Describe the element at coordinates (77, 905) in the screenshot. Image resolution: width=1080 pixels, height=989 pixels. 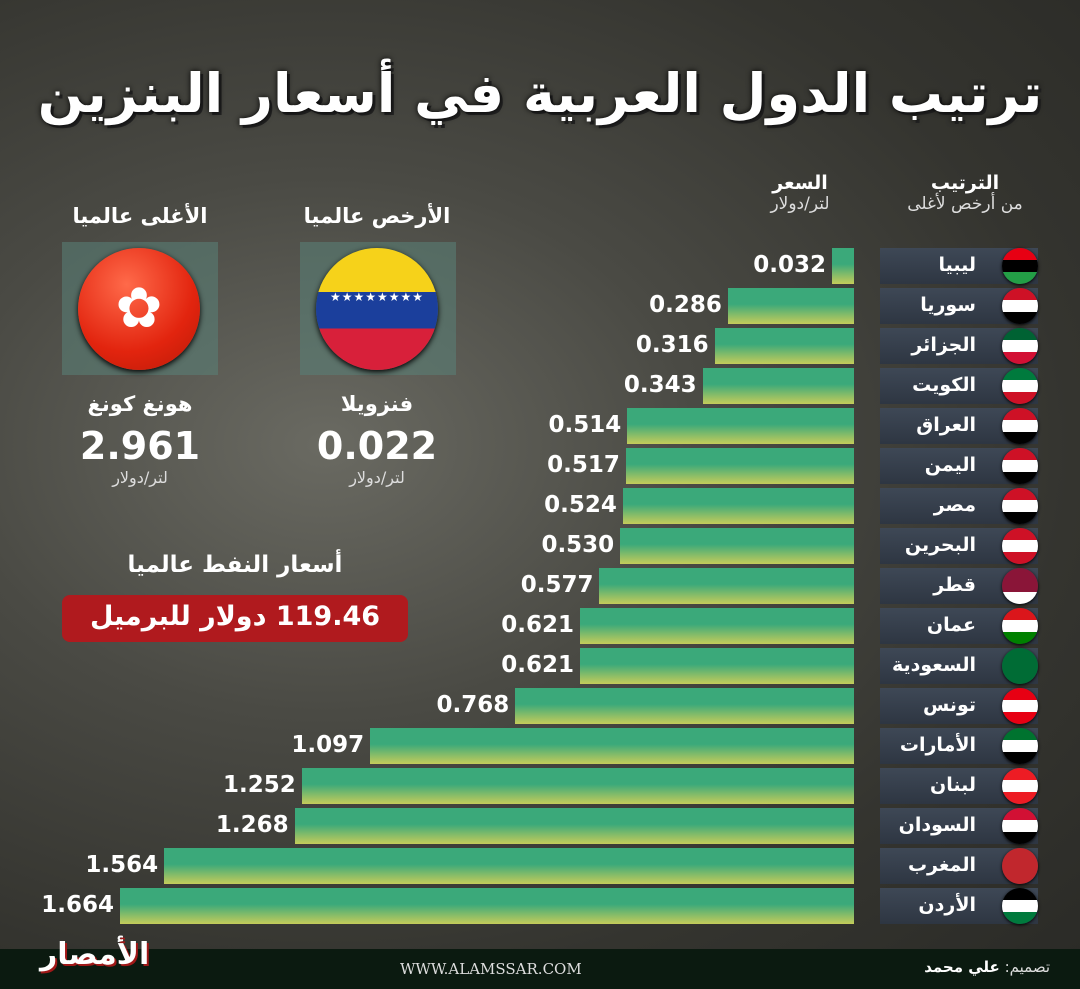
I see `bar-value-label: 1.664` at that location.